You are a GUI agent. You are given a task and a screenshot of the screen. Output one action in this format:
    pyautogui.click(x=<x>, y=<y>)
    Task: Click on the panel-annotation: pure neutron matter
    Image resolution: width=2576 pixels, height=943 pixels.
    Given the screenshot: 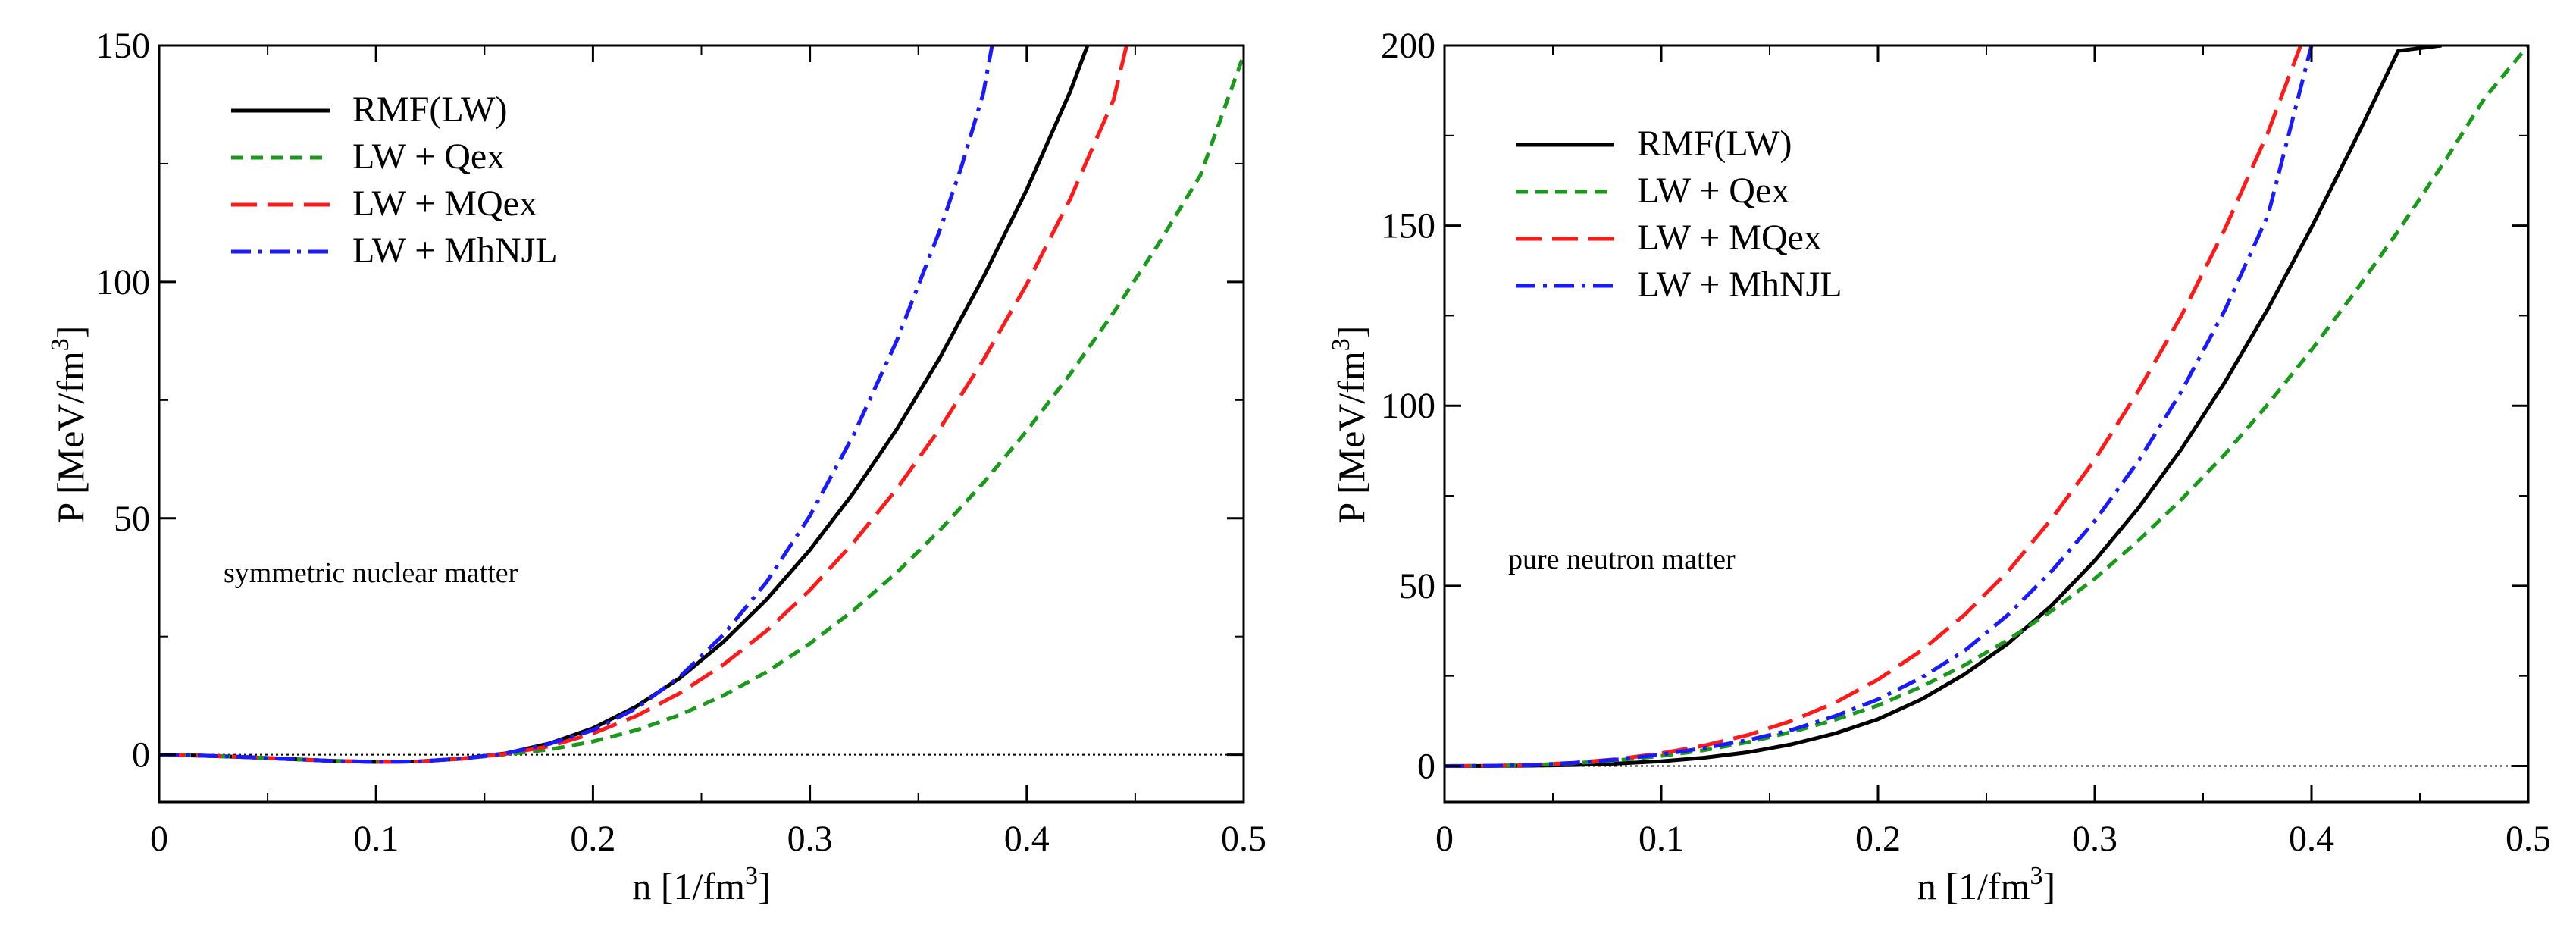 What is the action you would take?
    pyautogui.click(x=1622, y=559)
    